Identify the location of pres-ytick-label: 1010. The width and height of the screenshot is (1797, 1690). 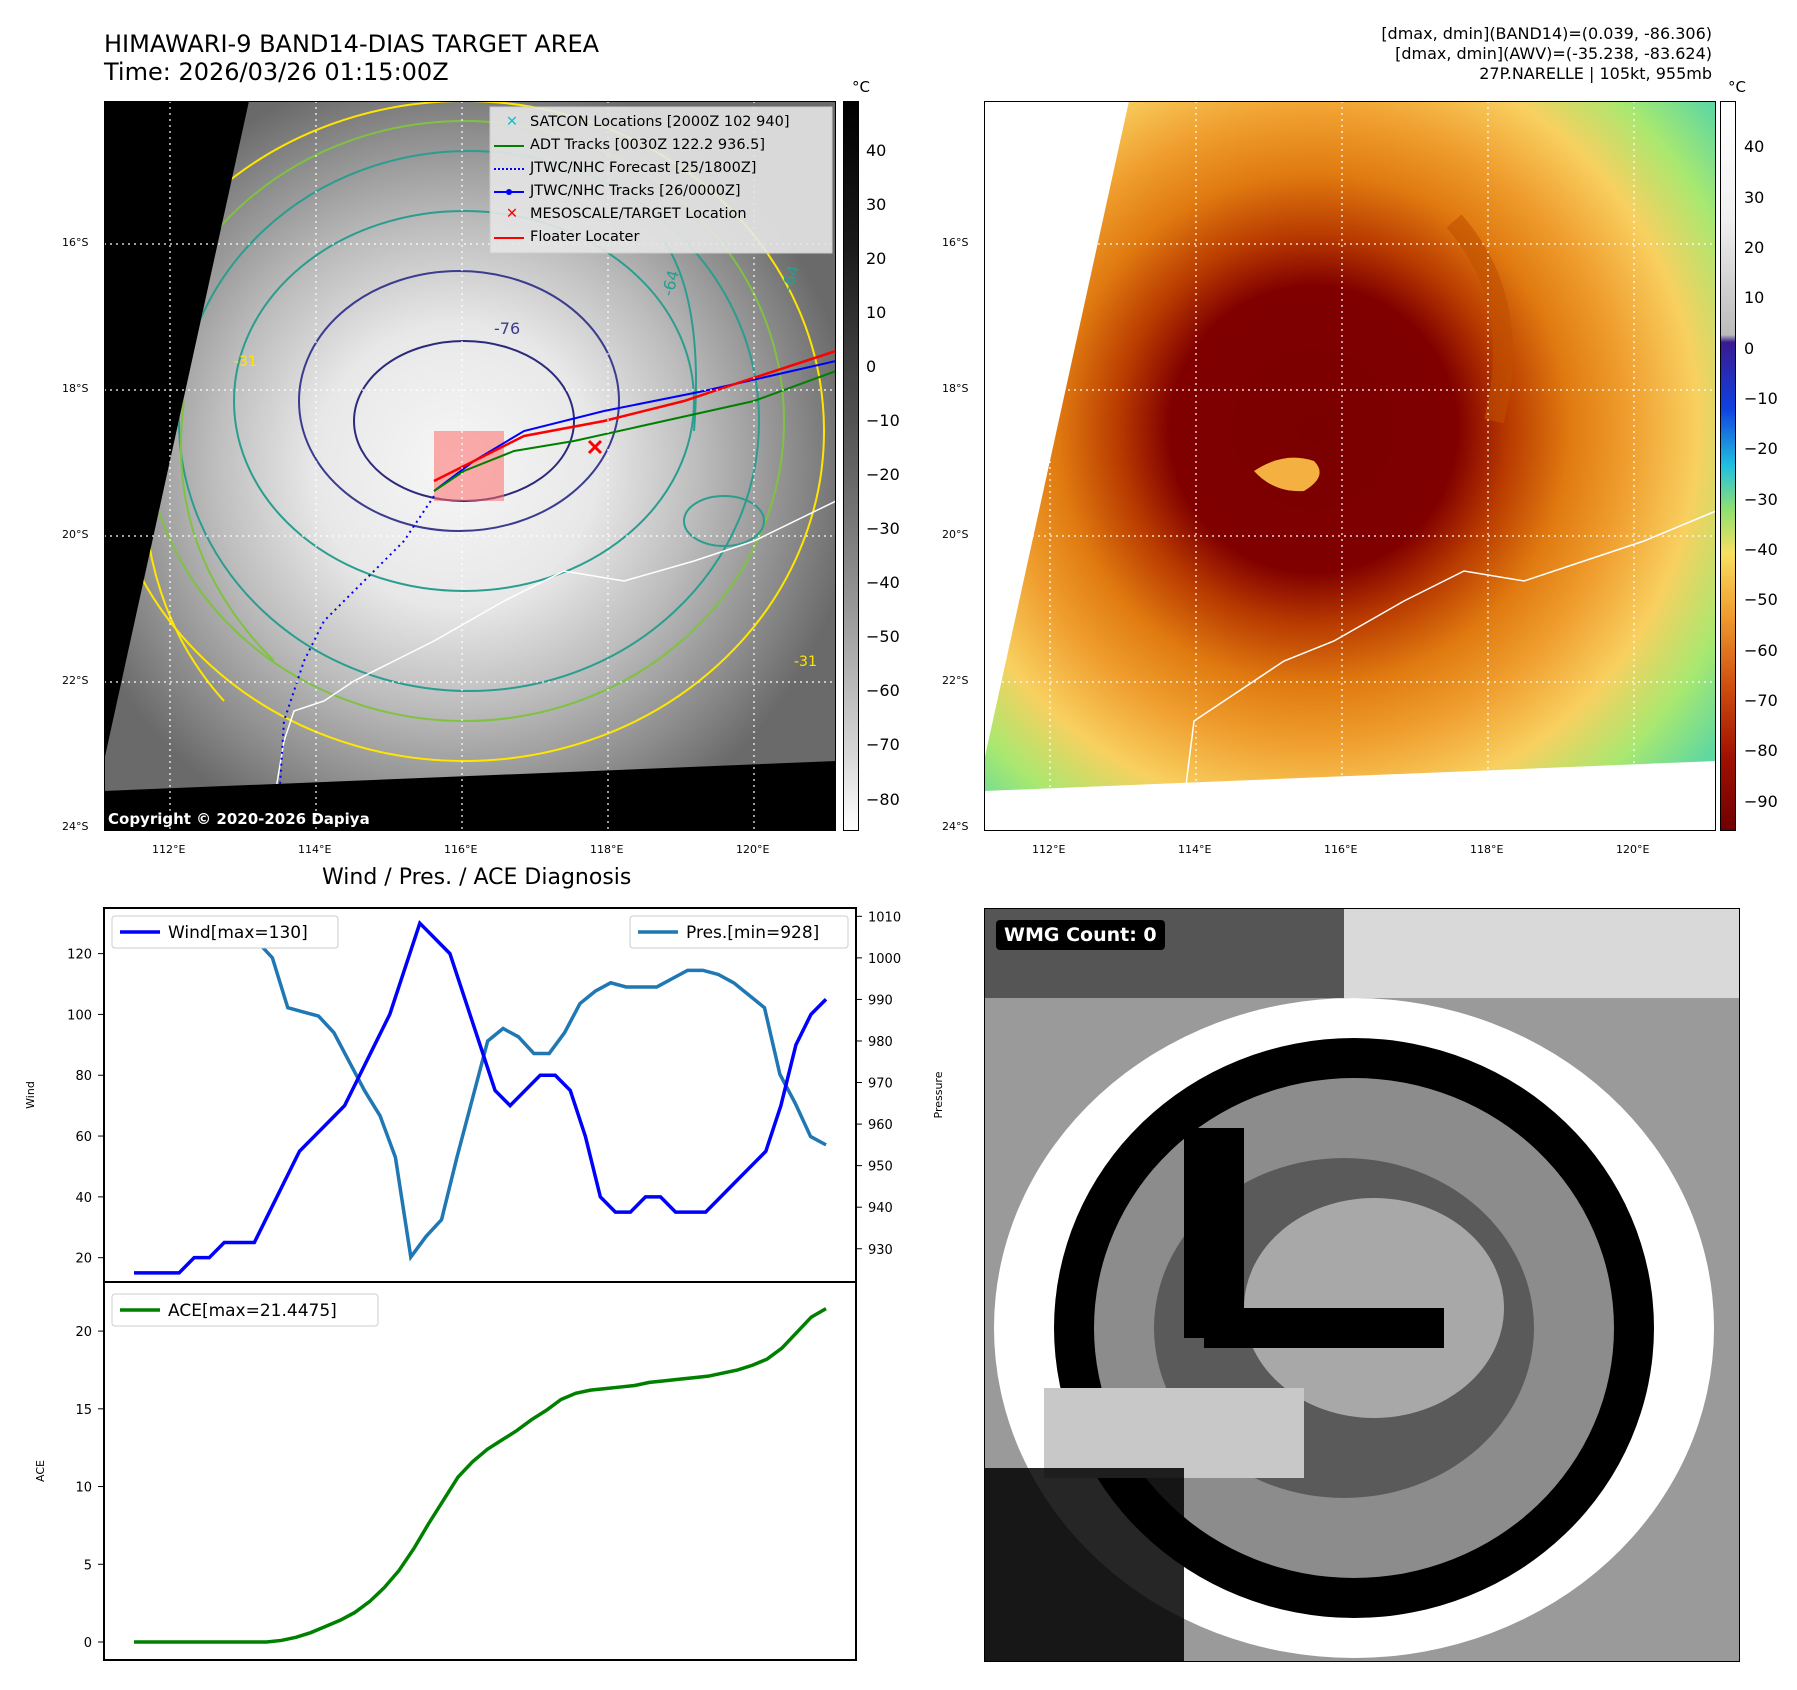
(884, 917).